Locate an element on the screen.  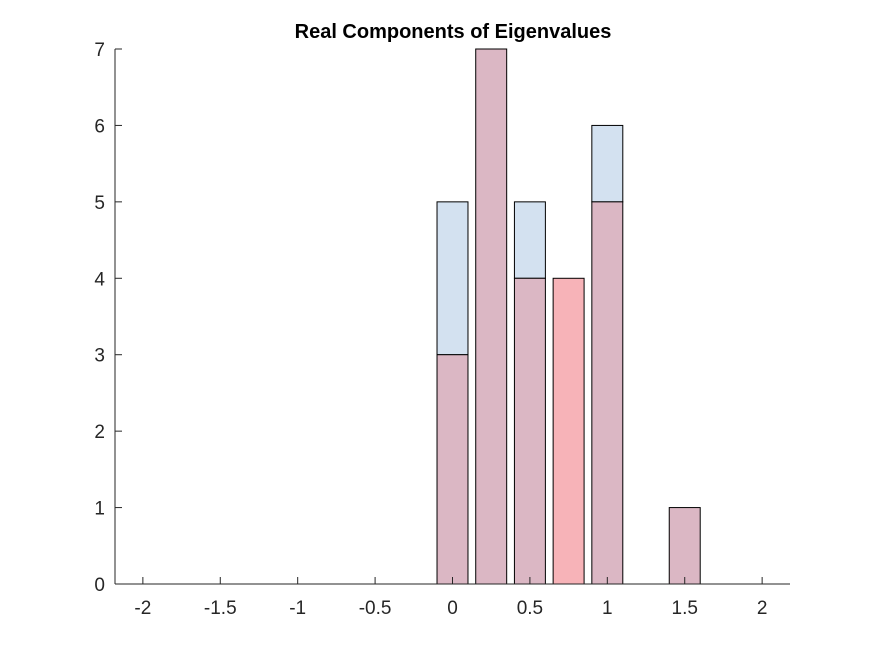
x-tick-label: 2 is located at coordinates (762, 608).